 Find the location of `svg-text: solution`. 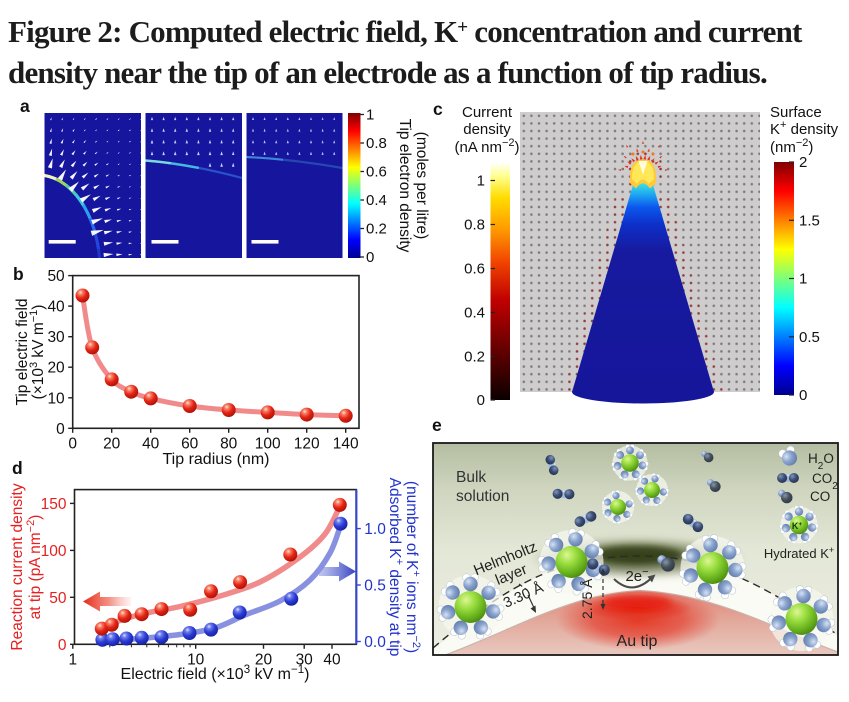

svg-text: solution is located at coordinates (482, 496).